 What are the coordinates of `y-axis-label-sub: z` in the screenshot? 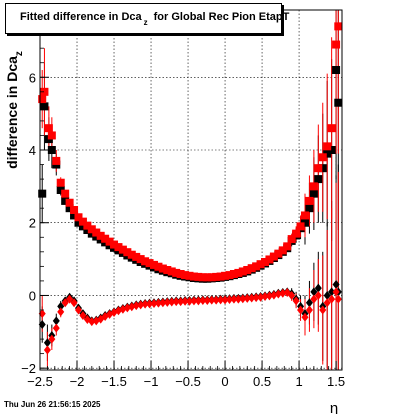 It's located at (19, 53).